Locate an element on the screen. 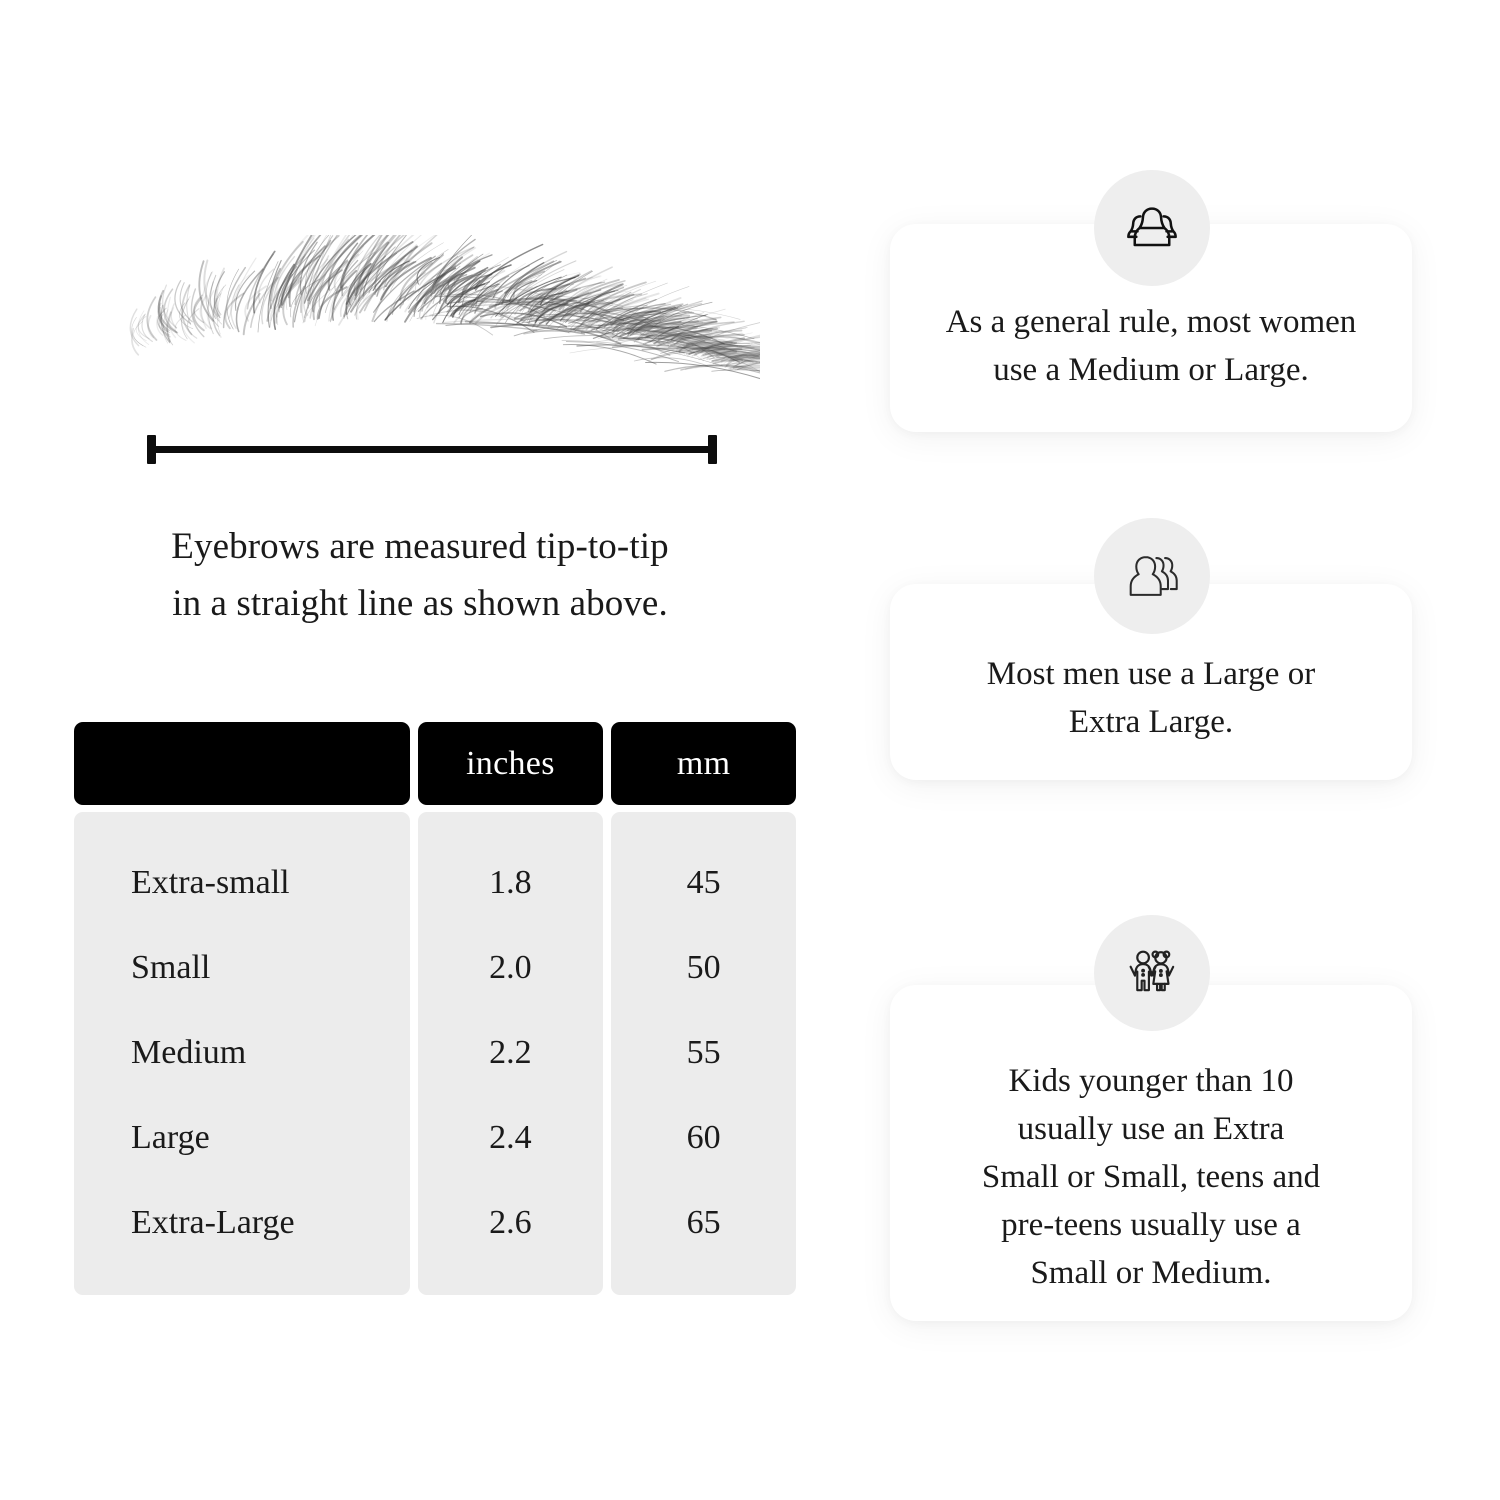  info-line: use a Medium or Large. is located at coordinates (1151, 370).